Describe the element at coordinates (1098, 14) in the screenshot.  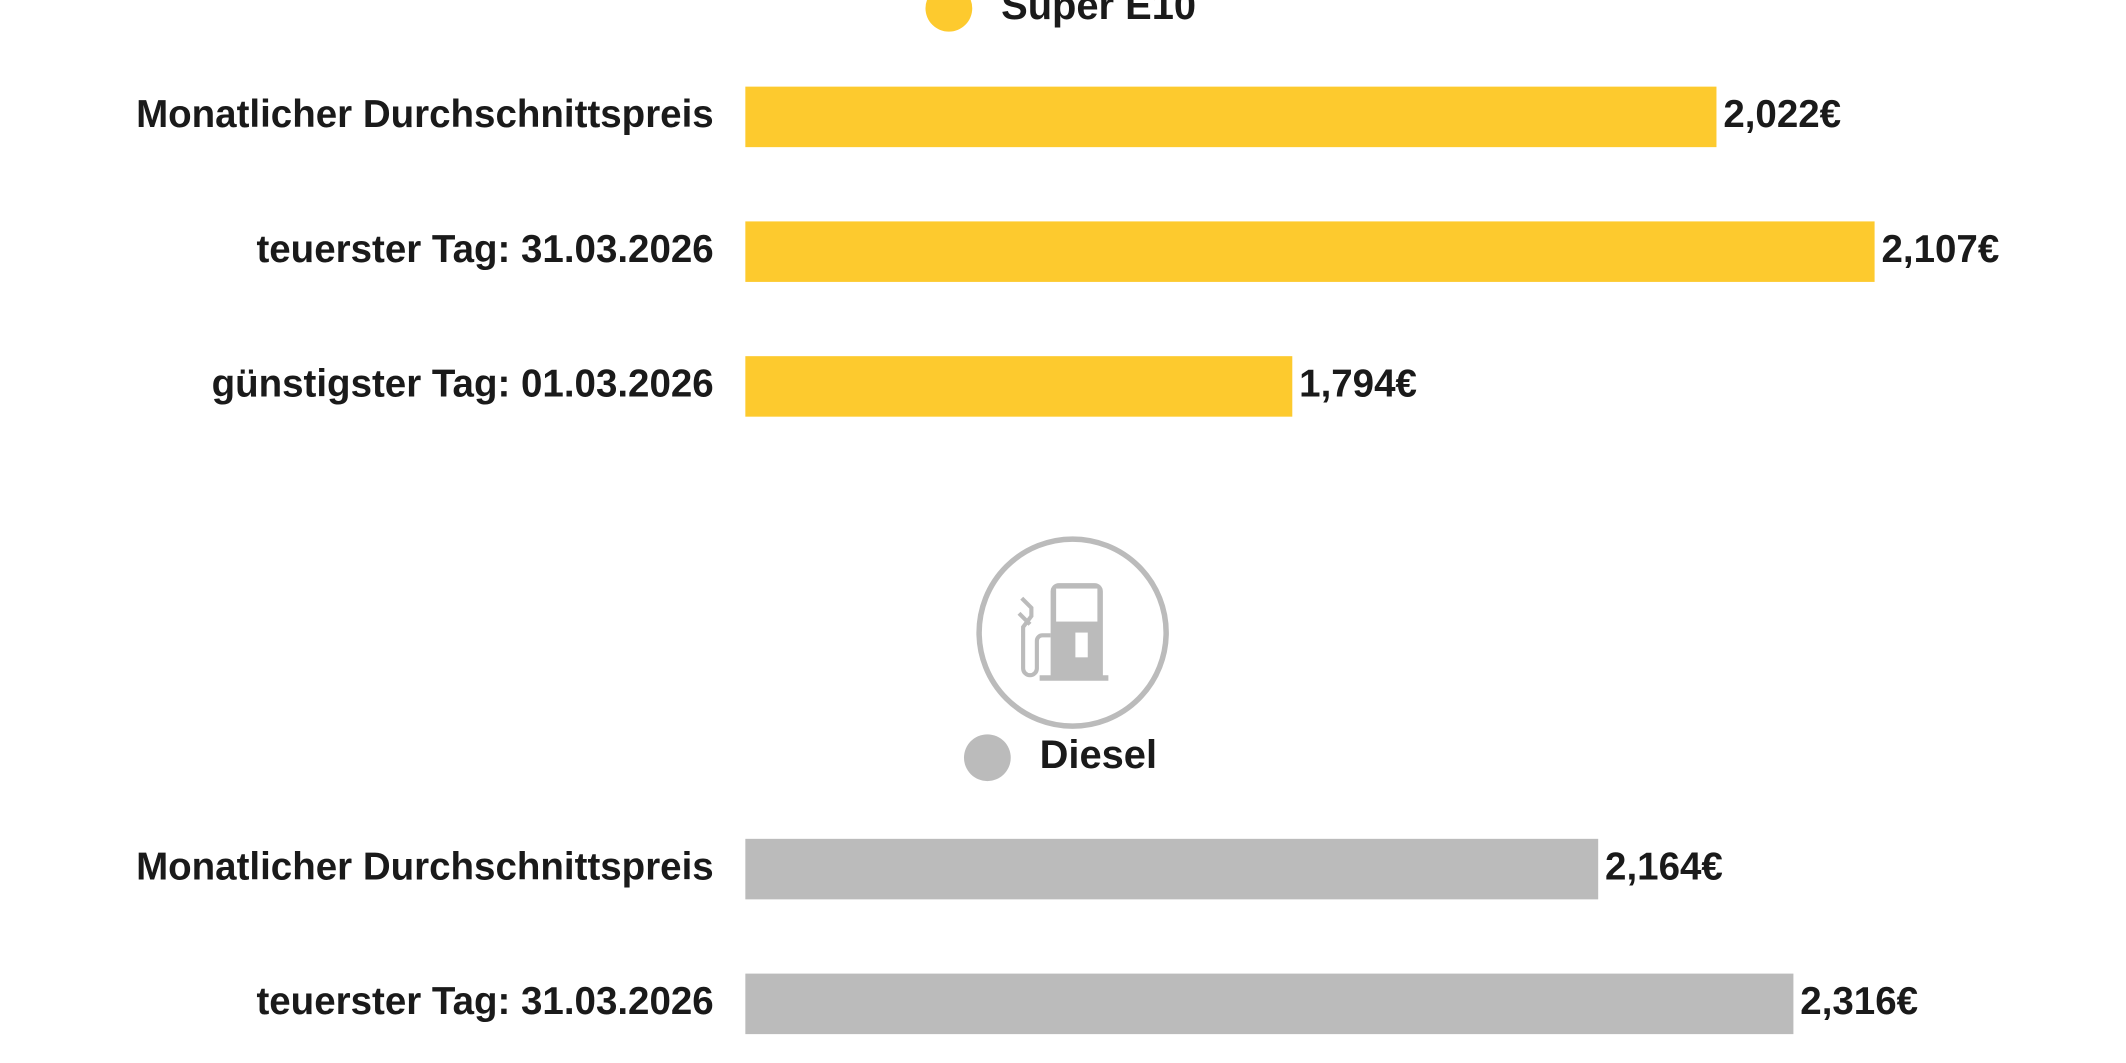
I see `legend-label: Super E10` at that location.